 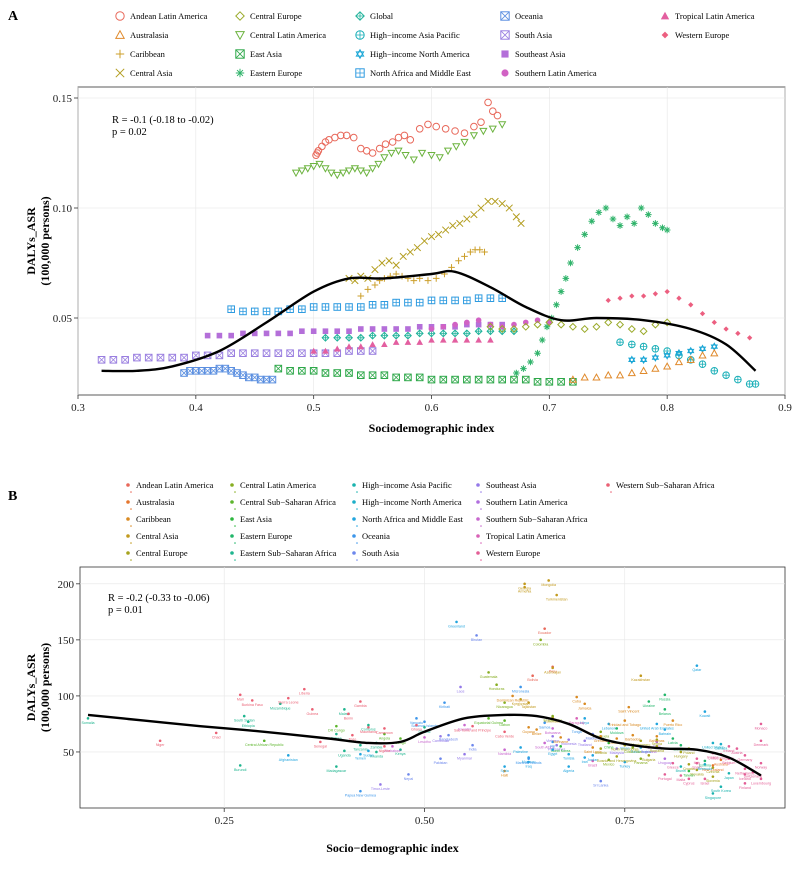 I want to click on panel-b-point-label: Nigeria, so click(x=384, y=751).